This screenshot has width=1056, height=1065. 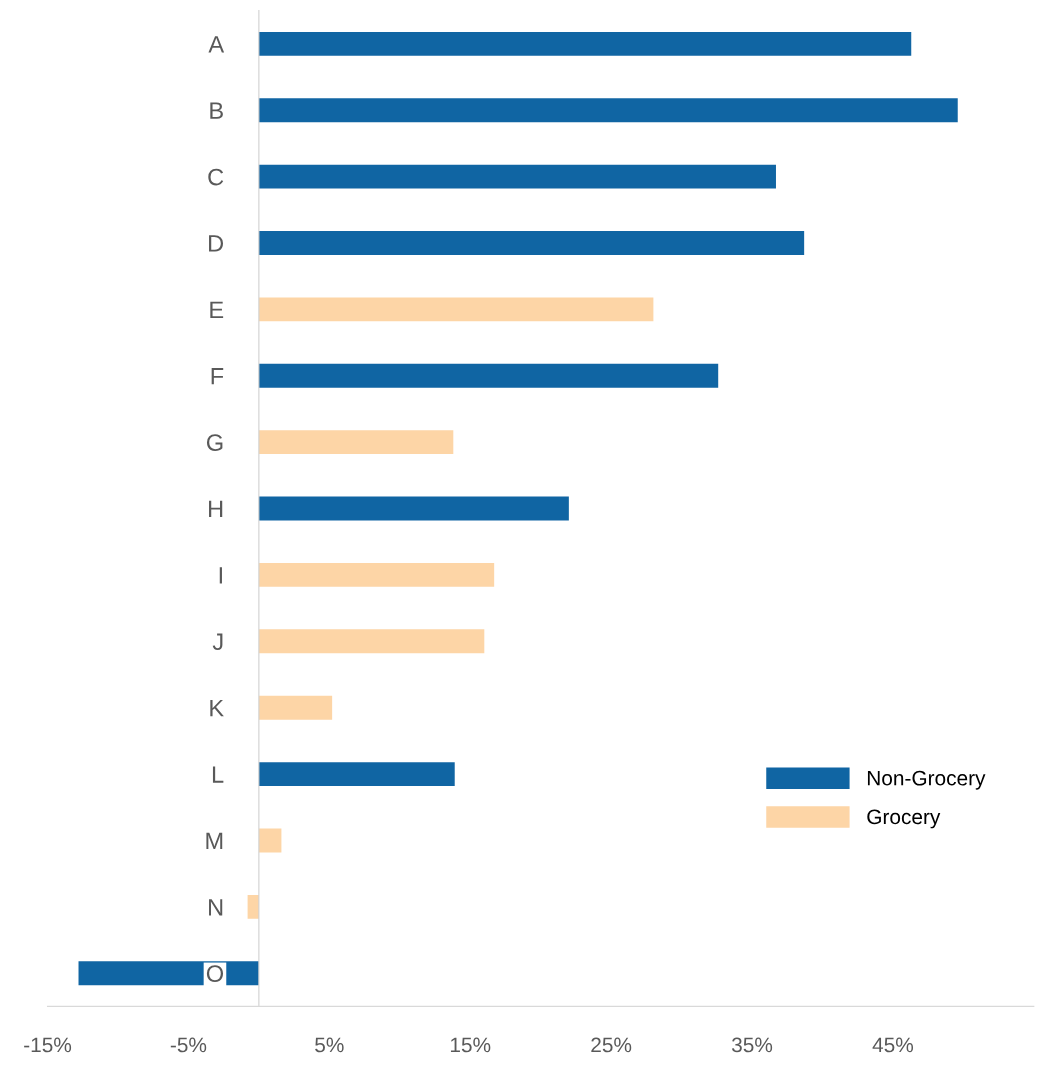 I want to click on x-tick-label: -15%, so click(x=48, y=1045).